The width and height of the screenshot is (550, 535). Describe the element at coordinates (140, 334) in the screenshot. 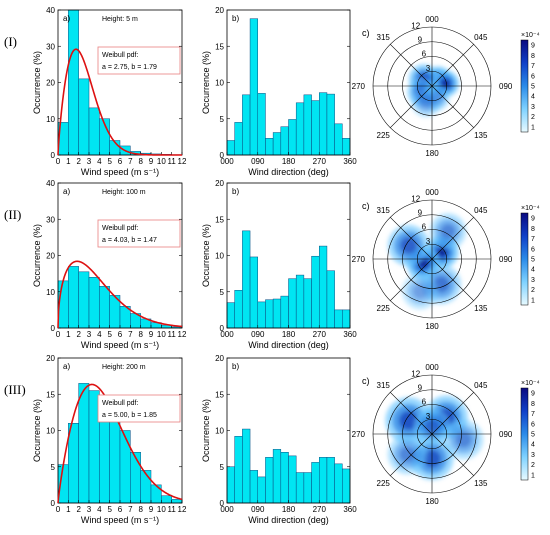

I see `x-tick-label: 8` at that location.